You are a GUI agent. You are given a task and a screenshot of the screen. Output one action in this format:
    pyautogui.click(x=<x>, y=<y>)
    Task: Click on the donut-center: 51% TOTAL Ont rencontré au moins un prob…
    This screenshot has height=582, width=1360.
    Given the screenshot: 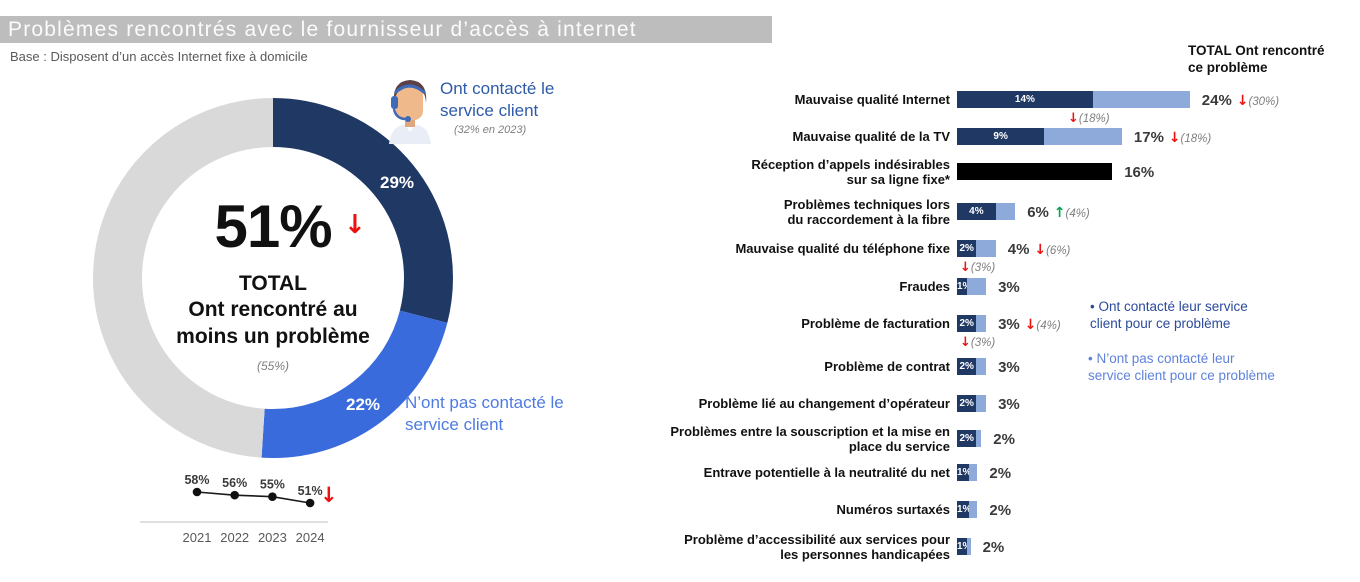 What is the action you would take?
    pyautogui.click(x=273, y=283)
    